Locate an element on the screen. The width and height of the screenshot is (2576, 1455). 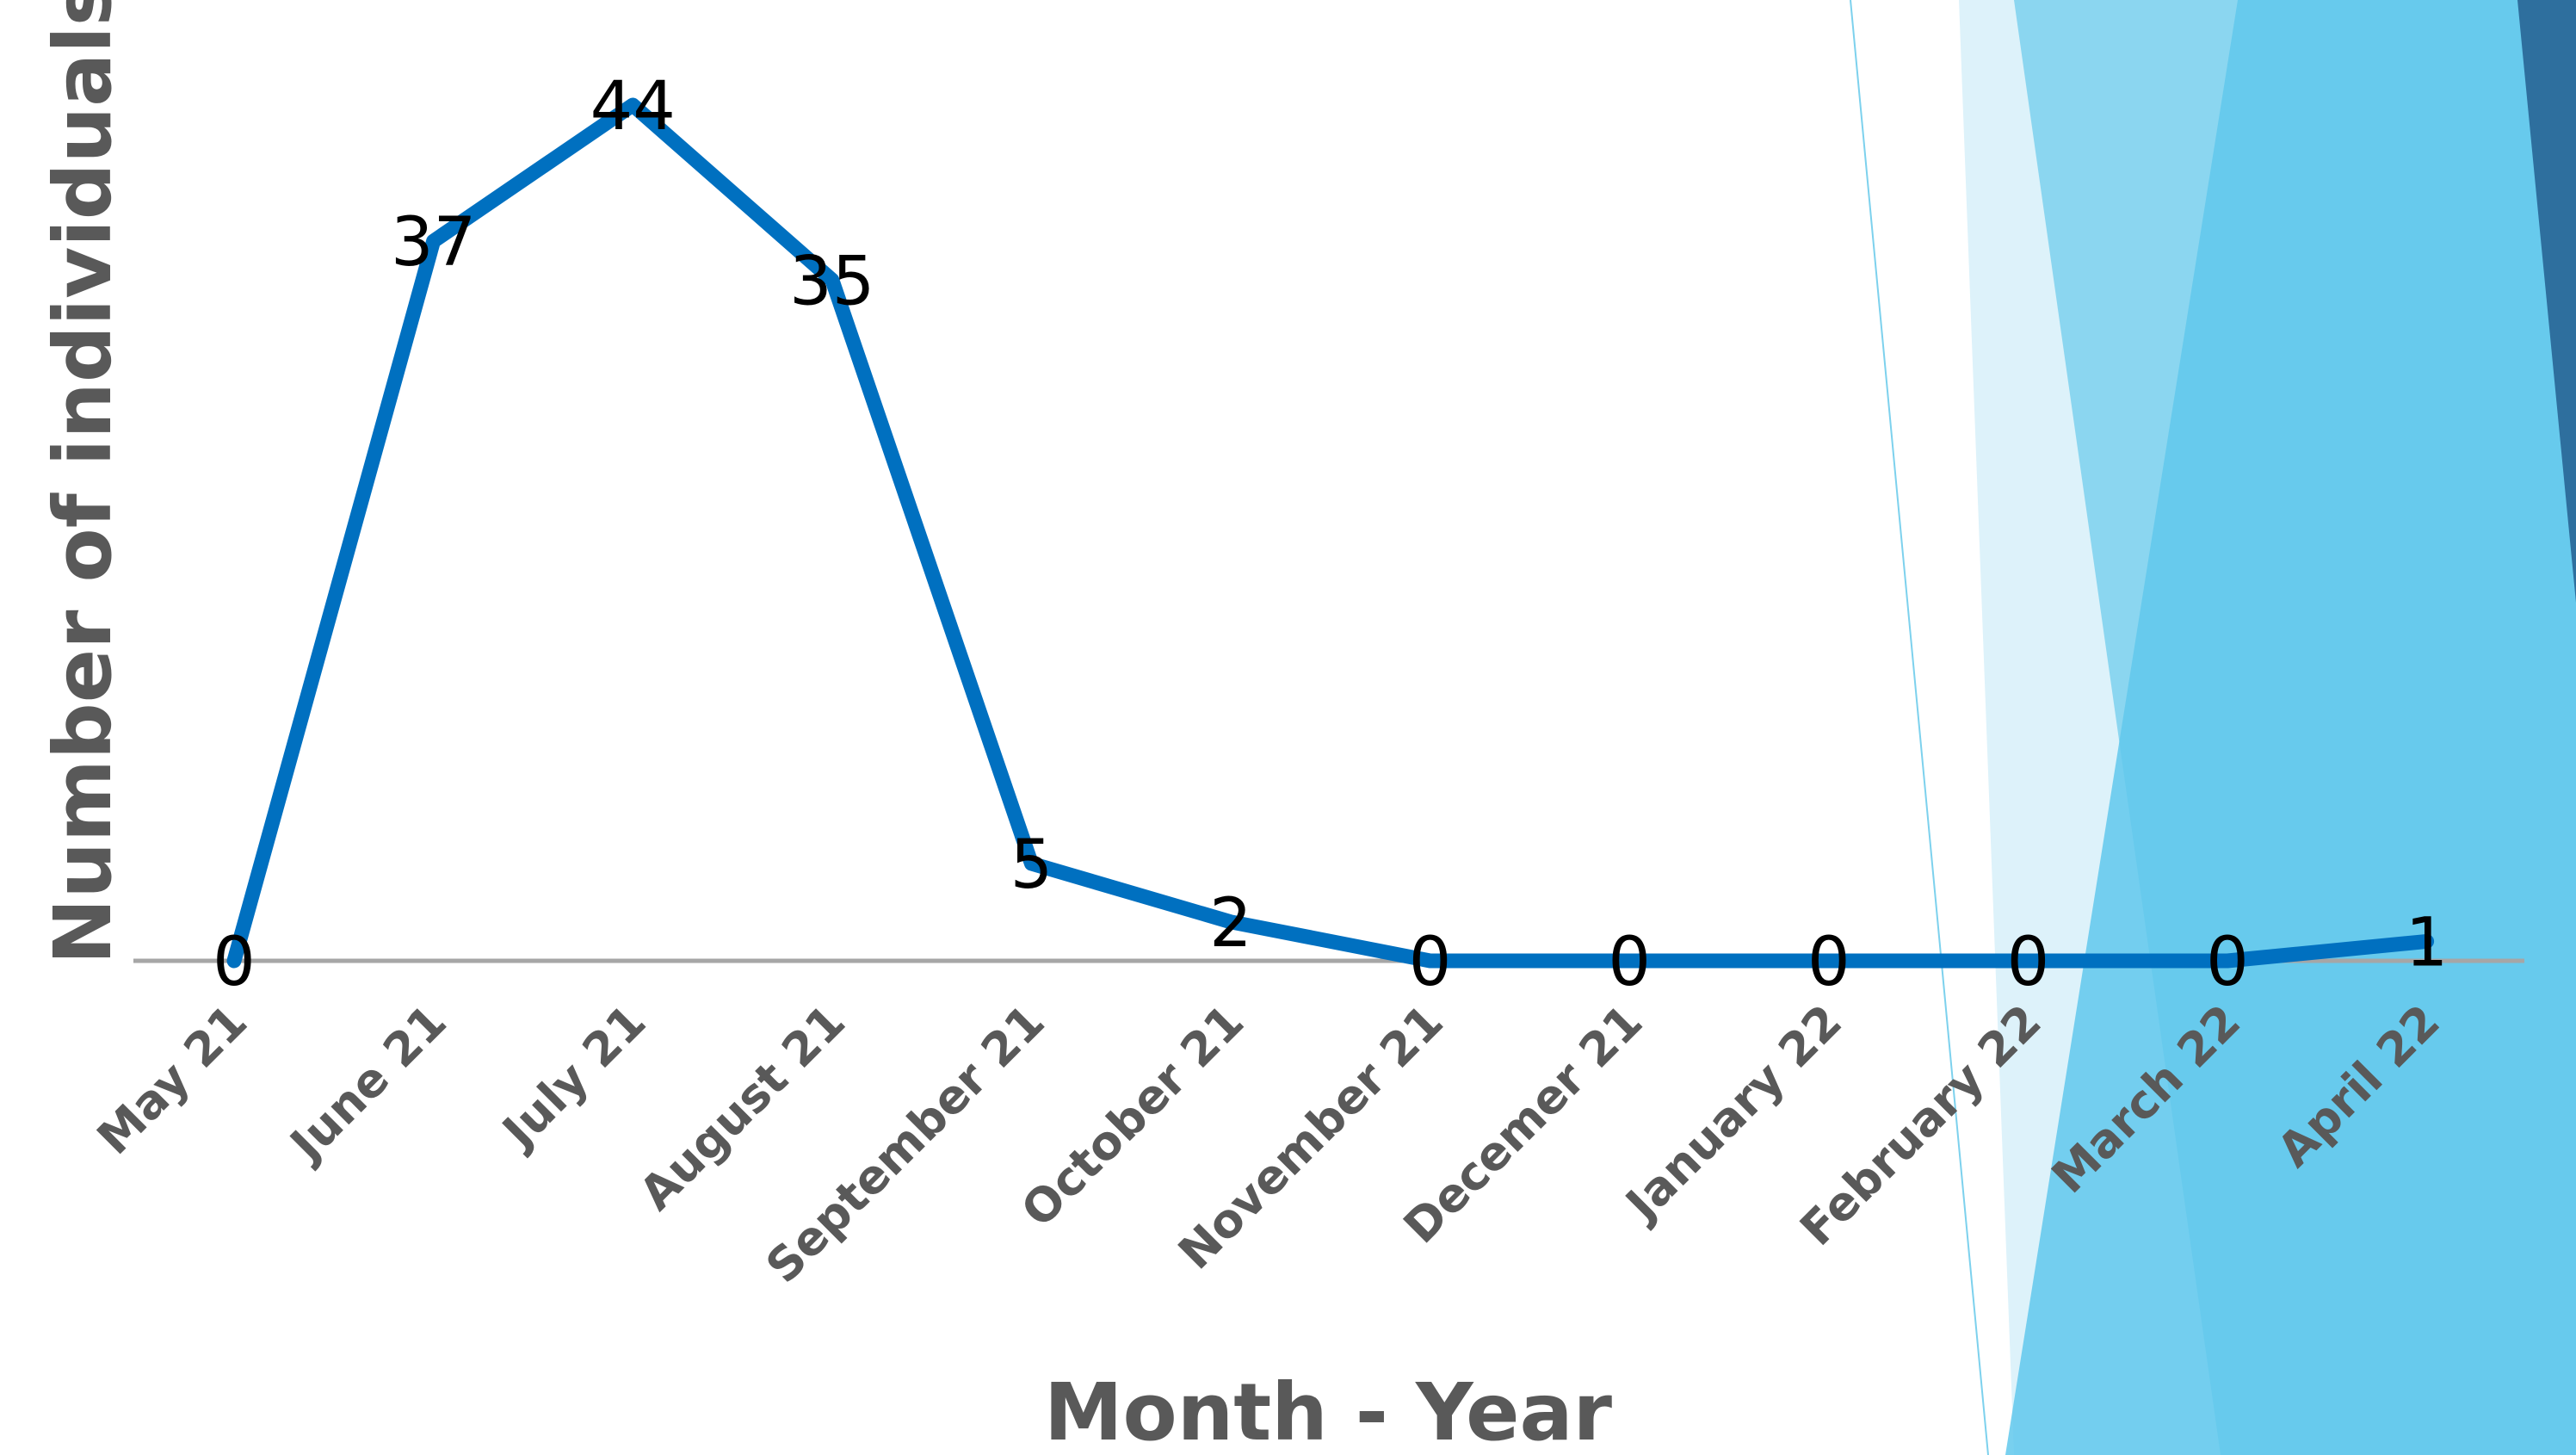
data-label-6: 0 is located at coordinates (1430, 963).